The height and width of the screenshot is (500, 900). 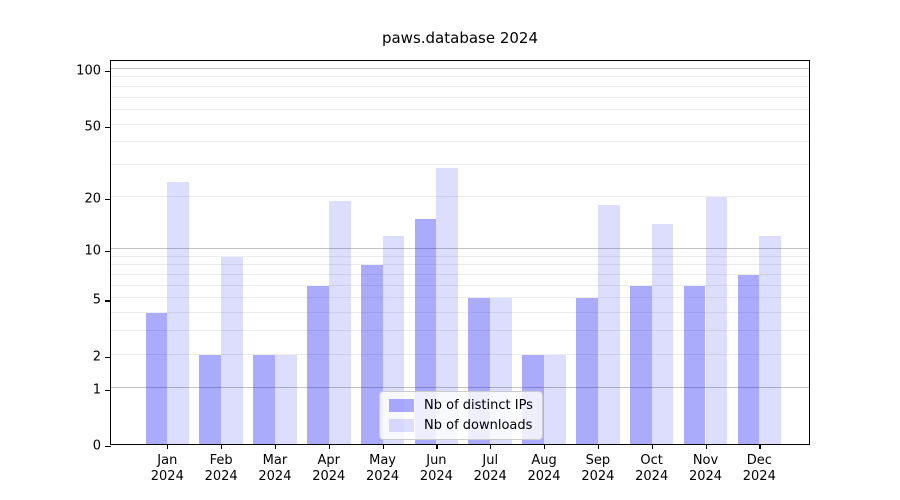 I want to click on bar-distinct-ips-sep, so click(x=587, y=371).